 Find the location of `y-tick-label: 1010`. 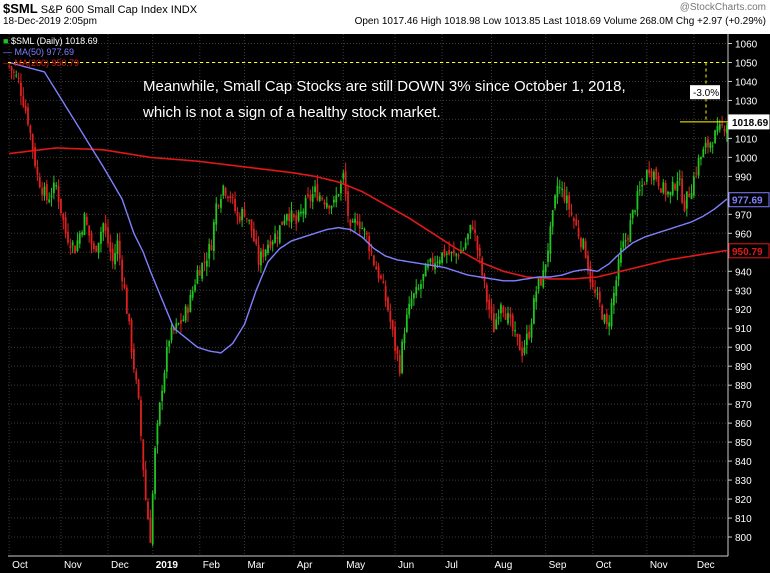

y-tick-label: 1010 is located at coordinates (746, 139).